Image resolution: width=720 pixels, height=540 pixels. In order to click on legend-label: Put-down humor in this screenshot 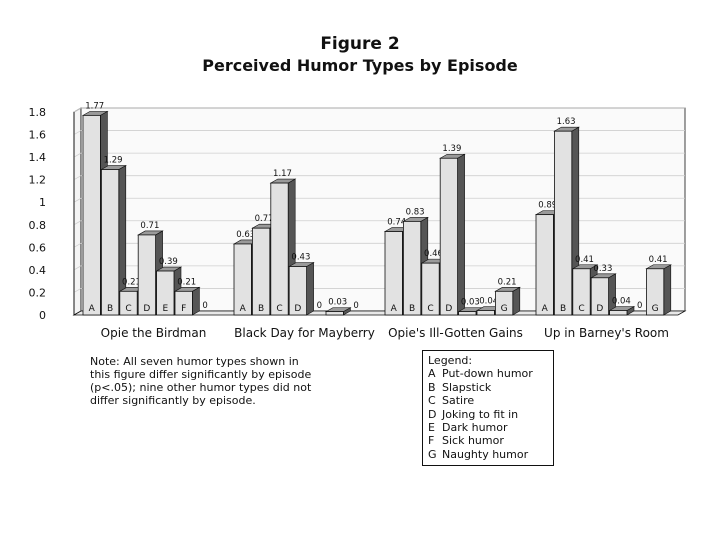, I will do `click(487, 374)`.